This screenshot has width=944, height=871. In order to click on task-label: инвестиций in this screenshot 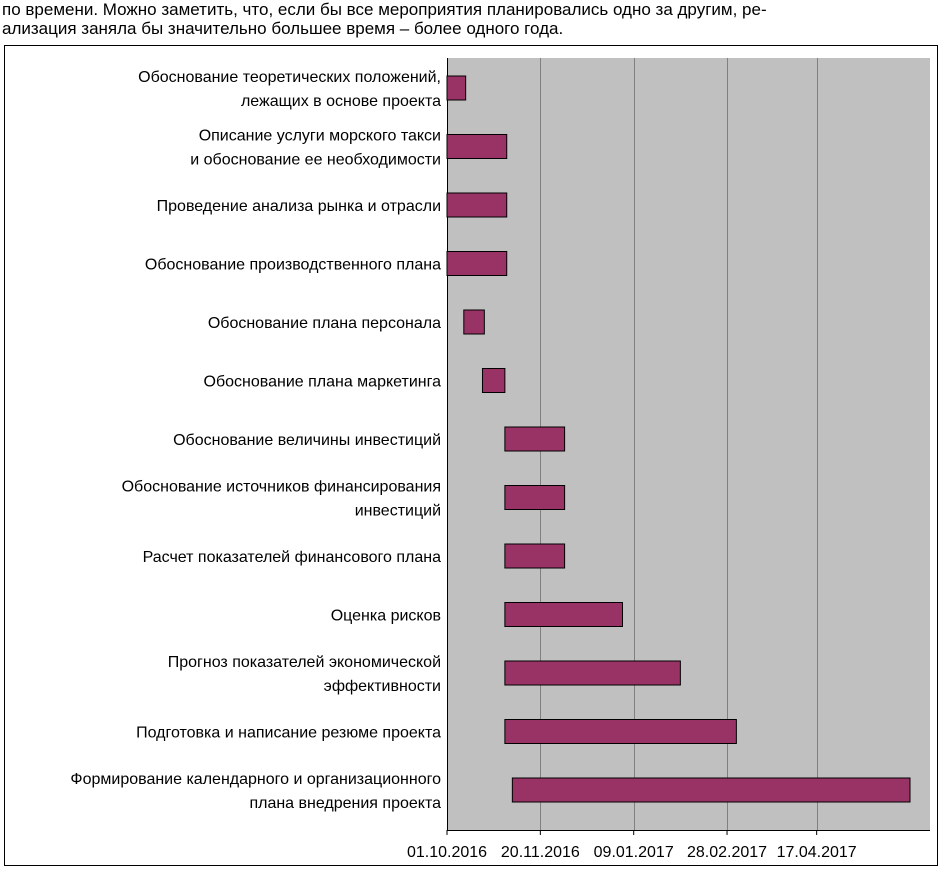, I will do `click(398, 511)`.